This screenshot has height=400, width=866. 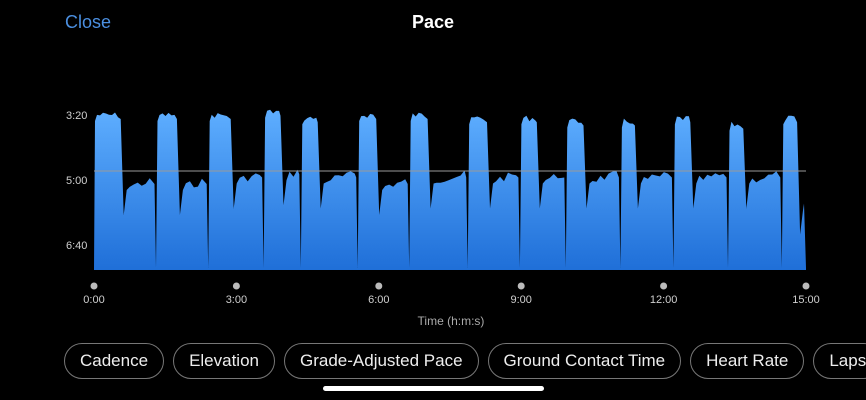 I want to click on chip-grade-adjusted-pace: Grade-Adjusted Pace, so click(x=381, y=361).